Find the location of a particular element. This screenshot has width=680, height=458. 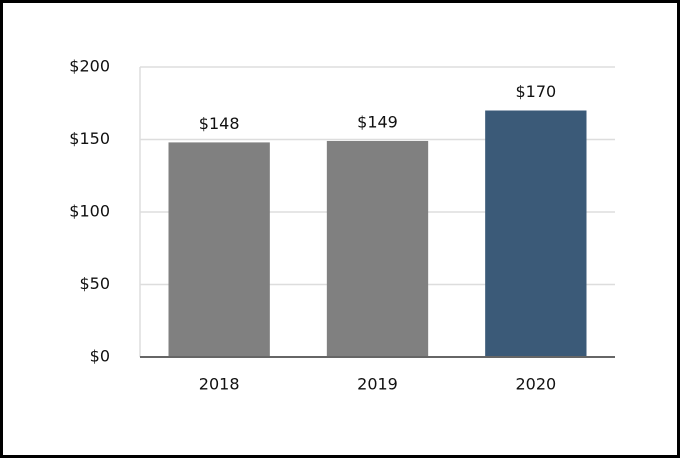

y-tick-label: $150 is located at coordinates (89, 138).